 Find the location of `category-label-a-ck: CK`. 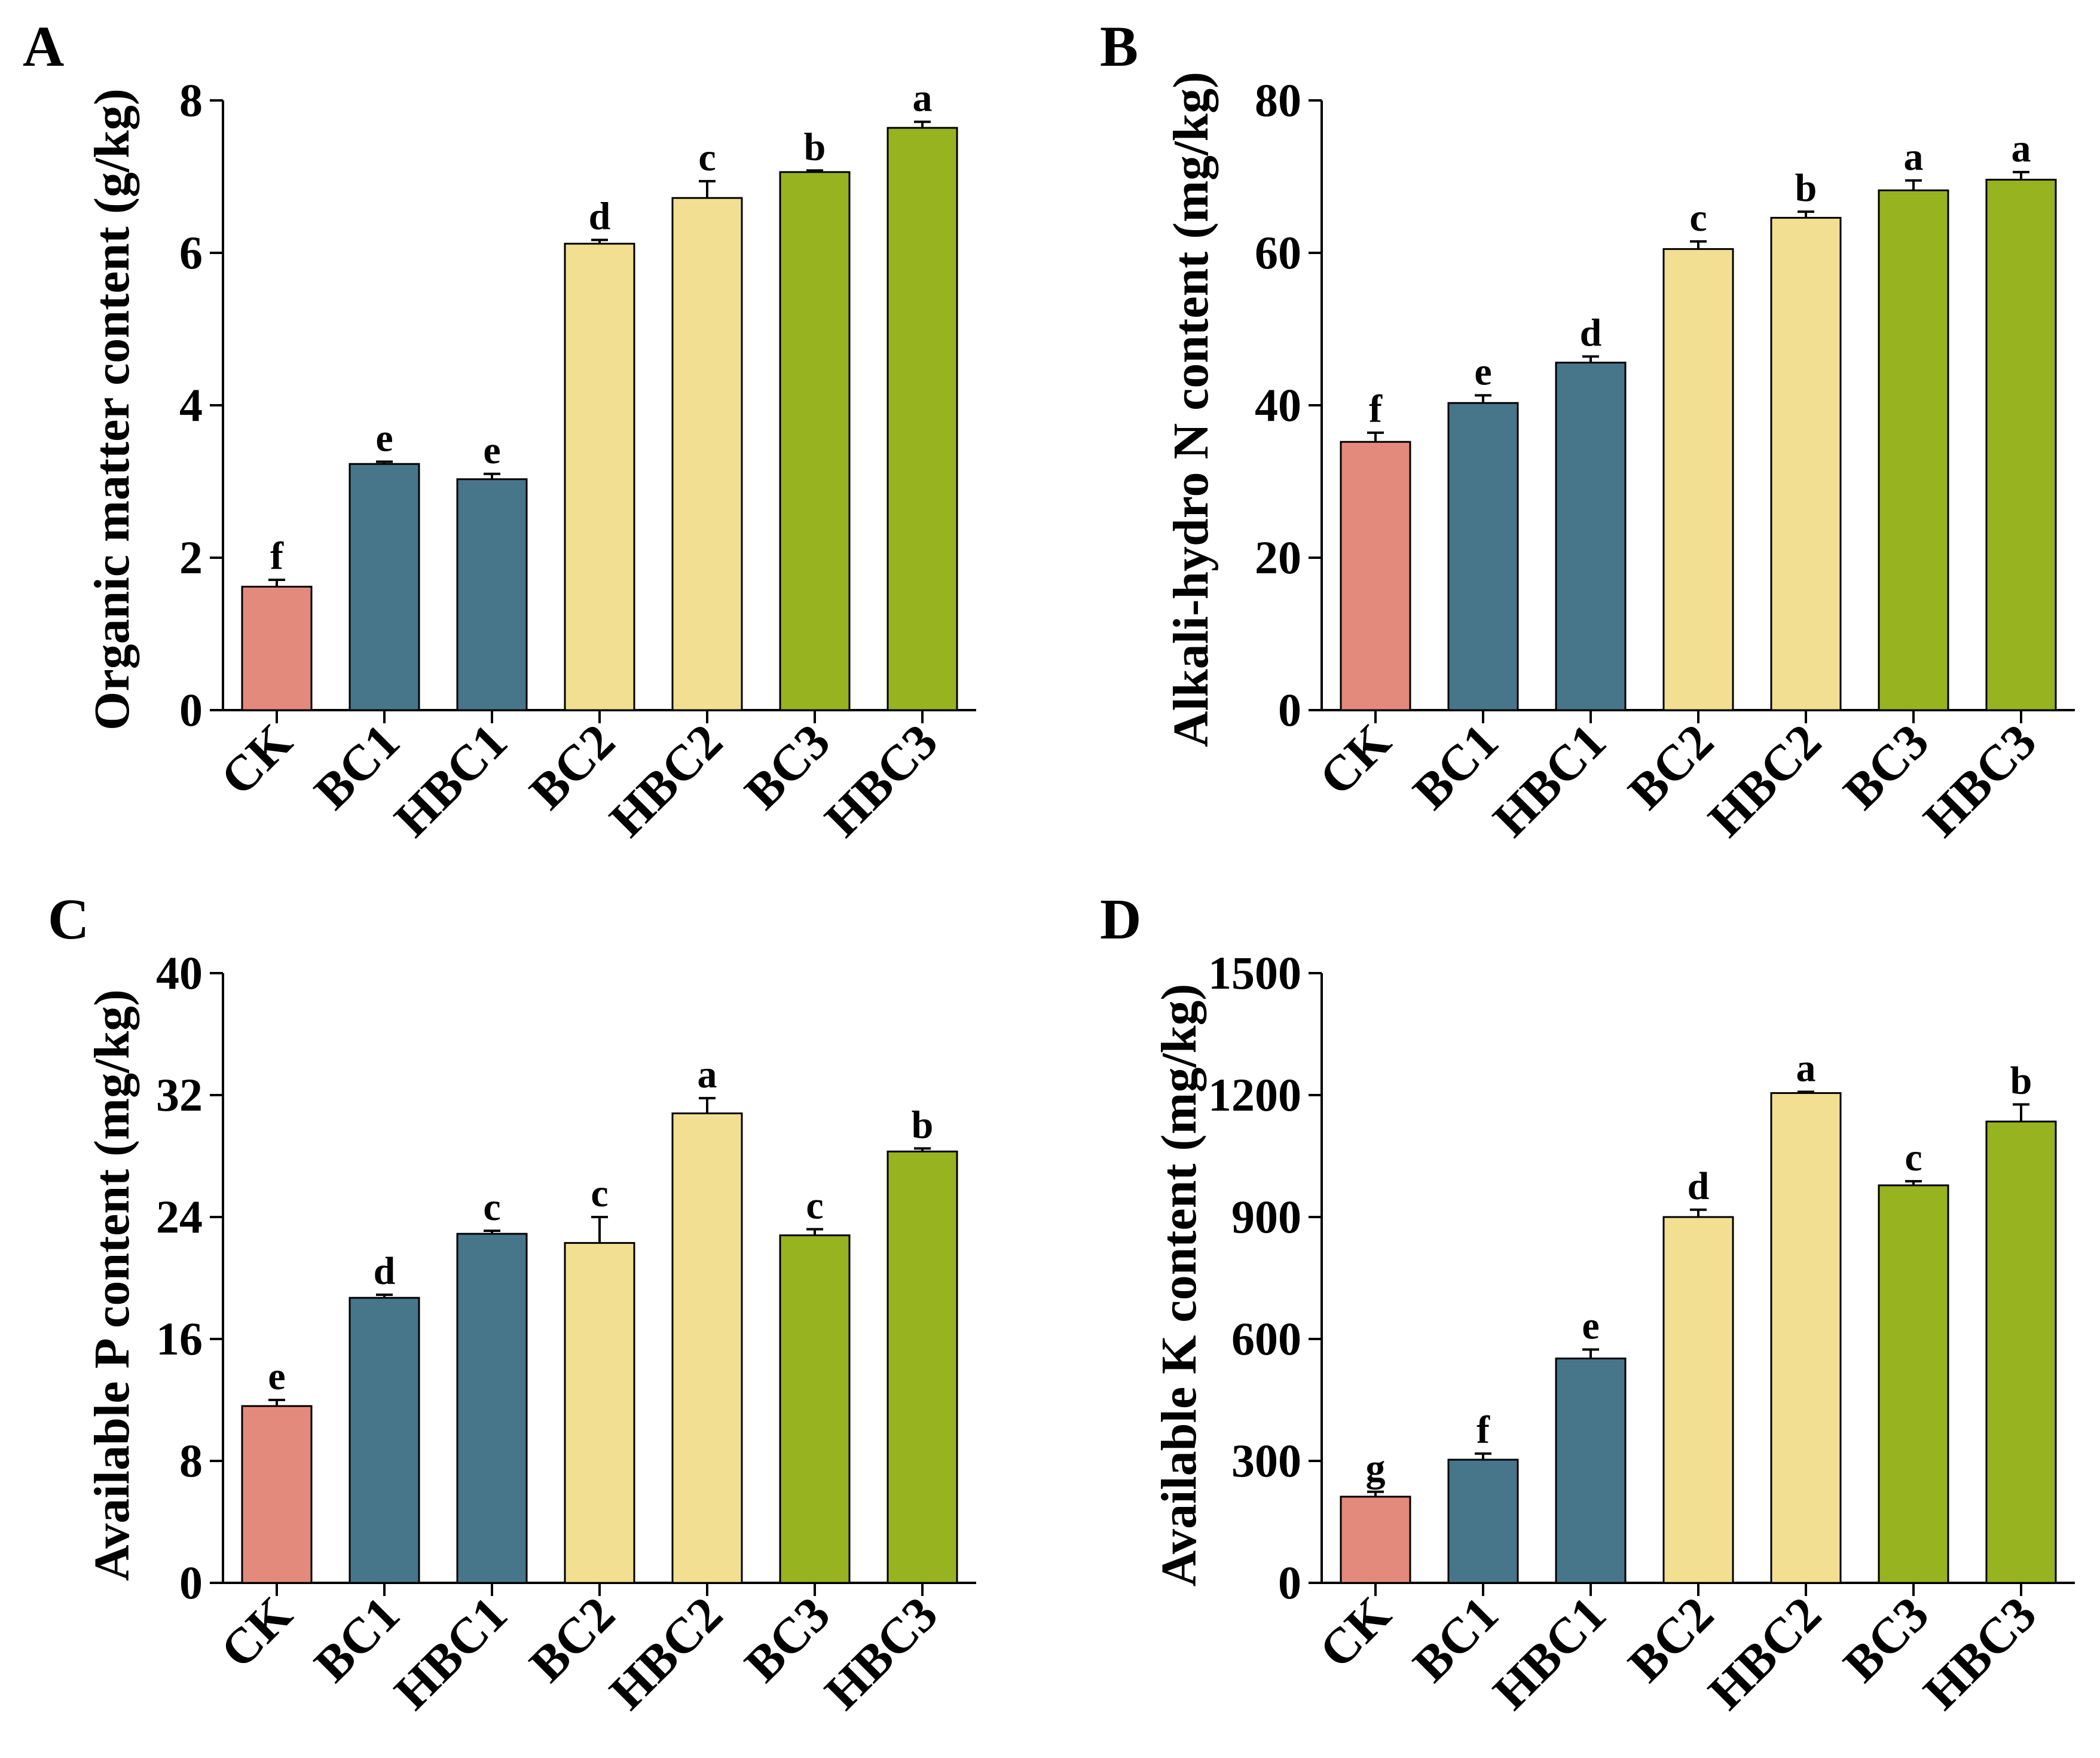

category-label-a-ck: CK is located at coordinates (256, 760).